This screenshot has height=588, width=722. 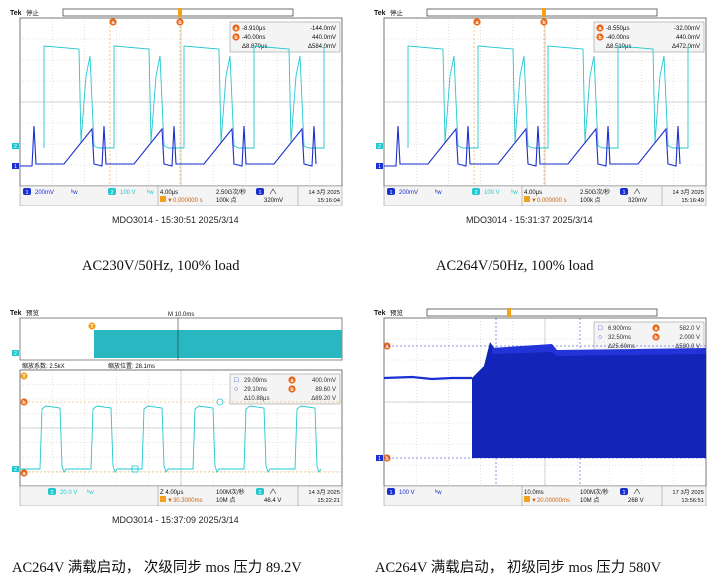 What do you see at coordinates (328, 501) in the screenshot?
I see `time: 15:22:21` at bounding box center [328, 501].